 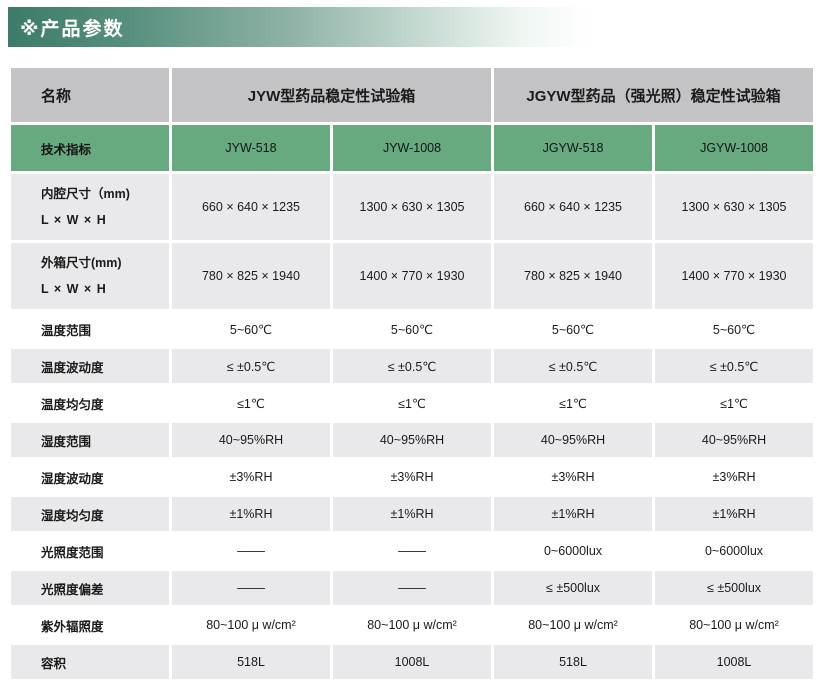 I want to click on table-row-humidity-range: 湿度范围 40~95%RH 40~95%RH 40~95%RH 40~95%RH, so click(x=412, y=440).